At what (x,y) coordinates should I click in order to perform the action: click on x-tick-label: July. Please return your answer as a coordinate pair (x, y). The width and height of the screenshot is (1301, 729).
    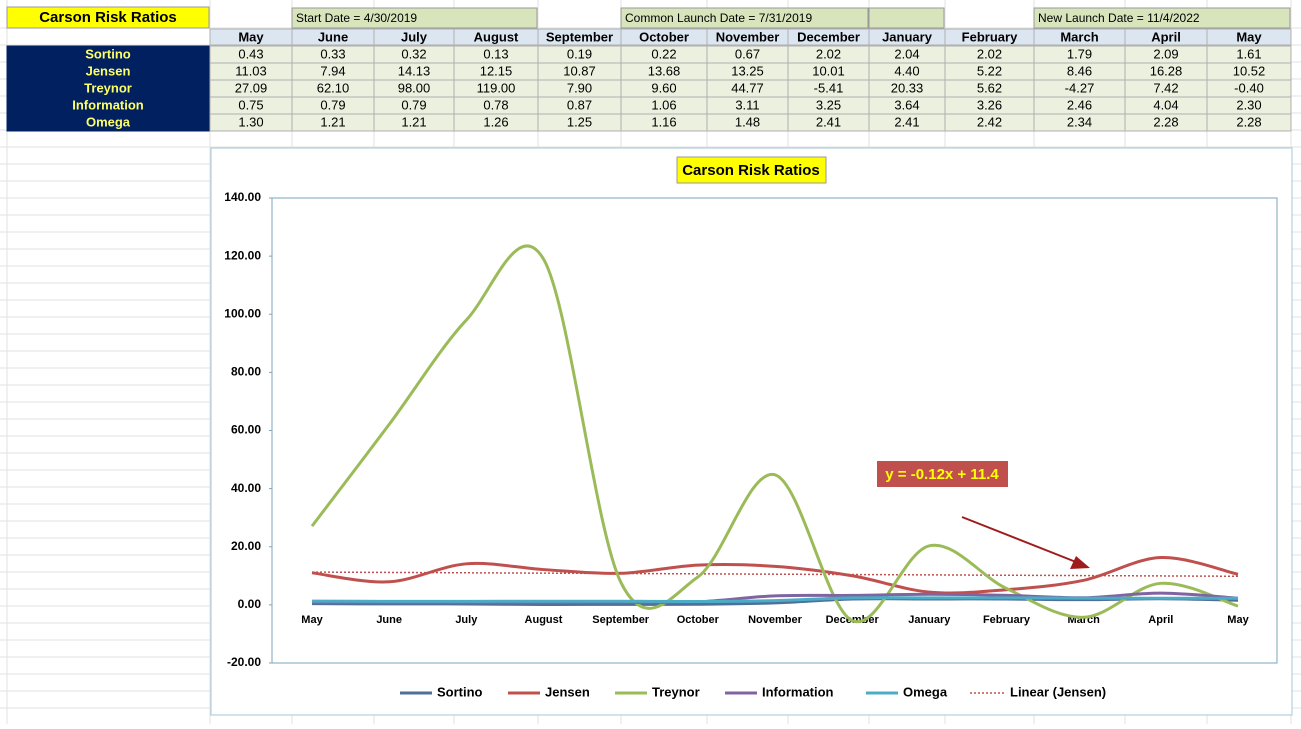
    Looking at the image, I should click on (466, 620).